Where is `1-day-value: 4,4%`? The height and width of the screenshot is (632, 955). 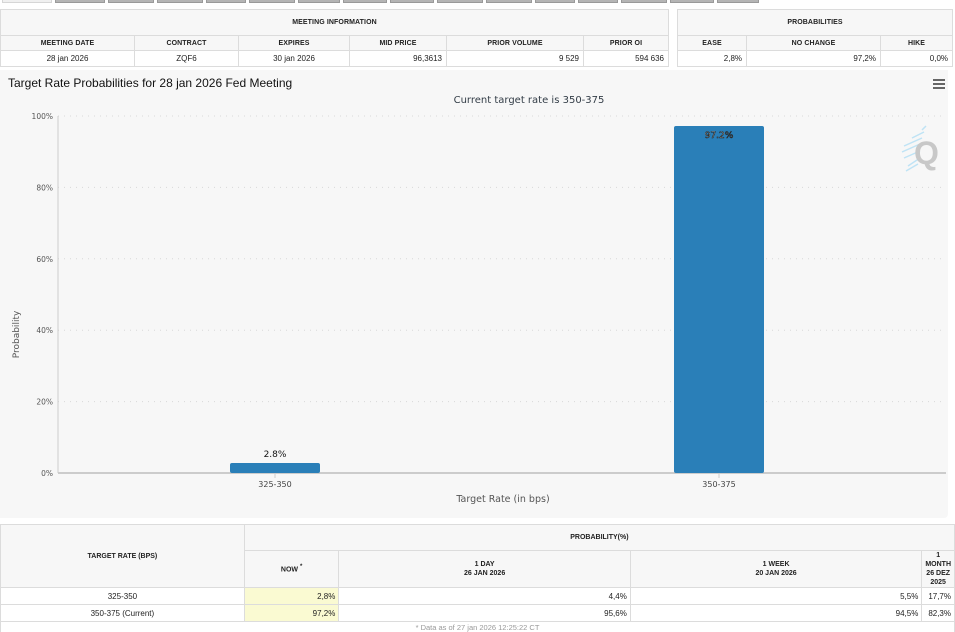
1-day-value: 4,4% is located at coordinates (484, 596).